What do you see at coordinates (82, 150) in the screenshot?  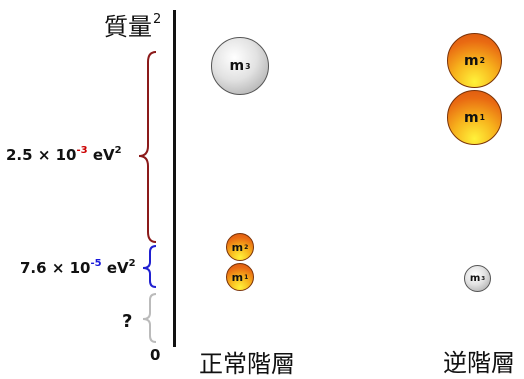 I see `large-gap-exponent: -3` at bounding box center [82, 150].